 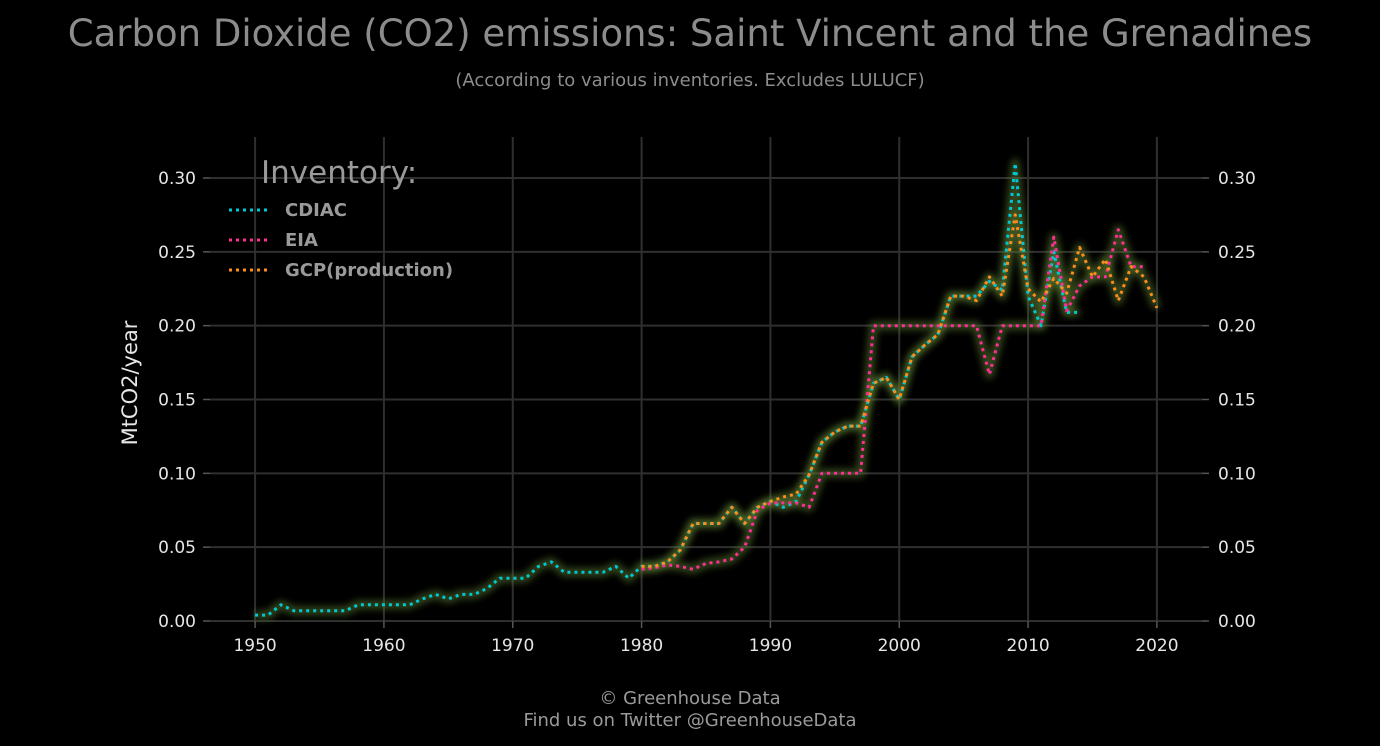 What do you see at coordinates (177, 179) in the screenshot?
I see `y-tick-label-left: 0.30` at bounding box center [177, 179].